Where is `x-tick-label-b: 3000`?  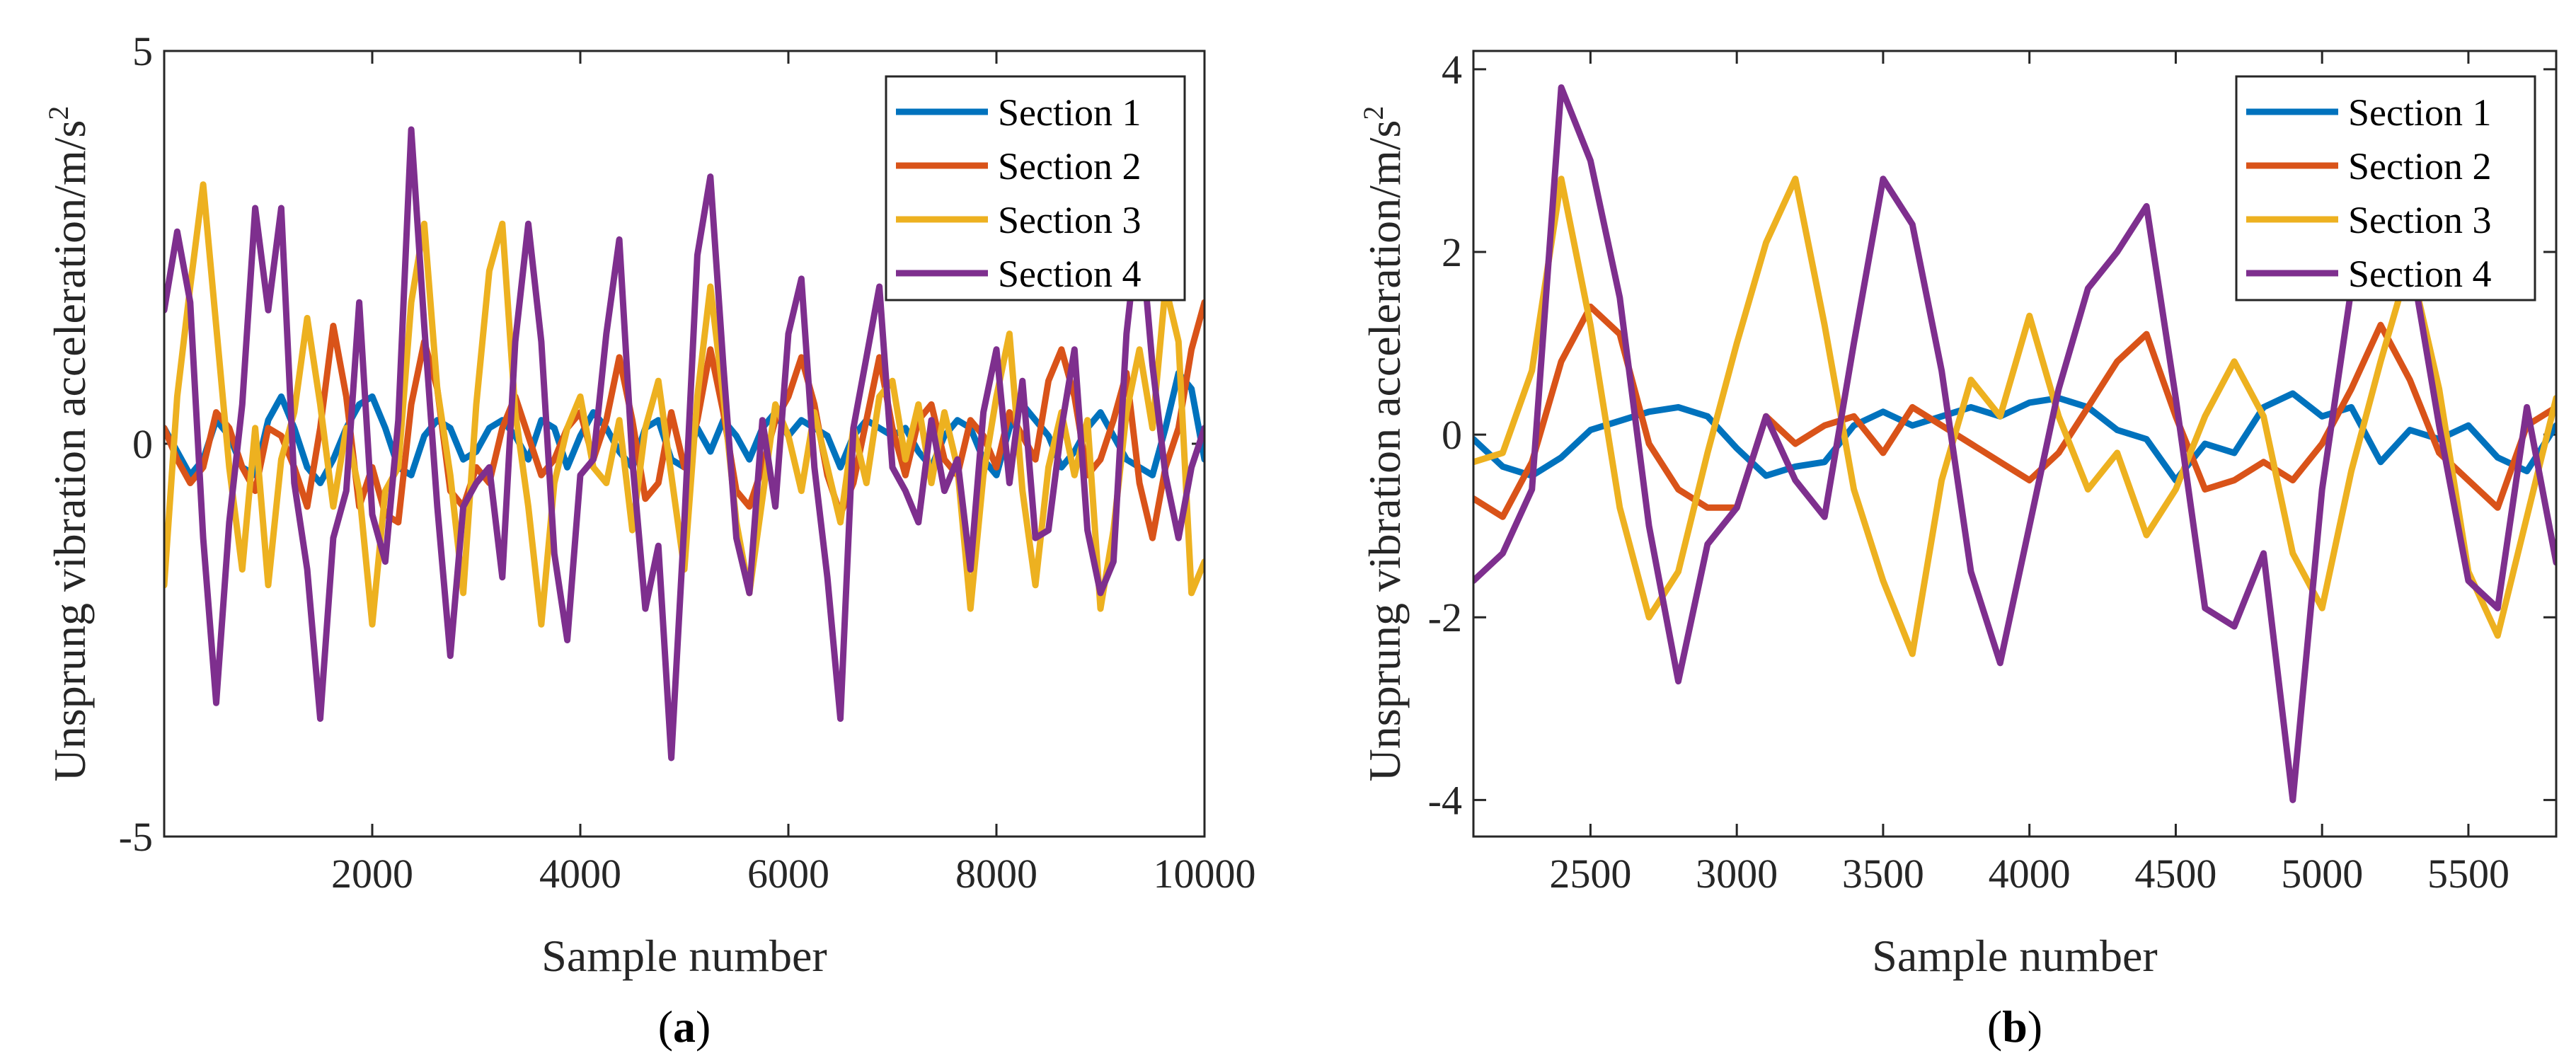 x-tick-label-b: 3000 is located at coordinates (1737, 874).